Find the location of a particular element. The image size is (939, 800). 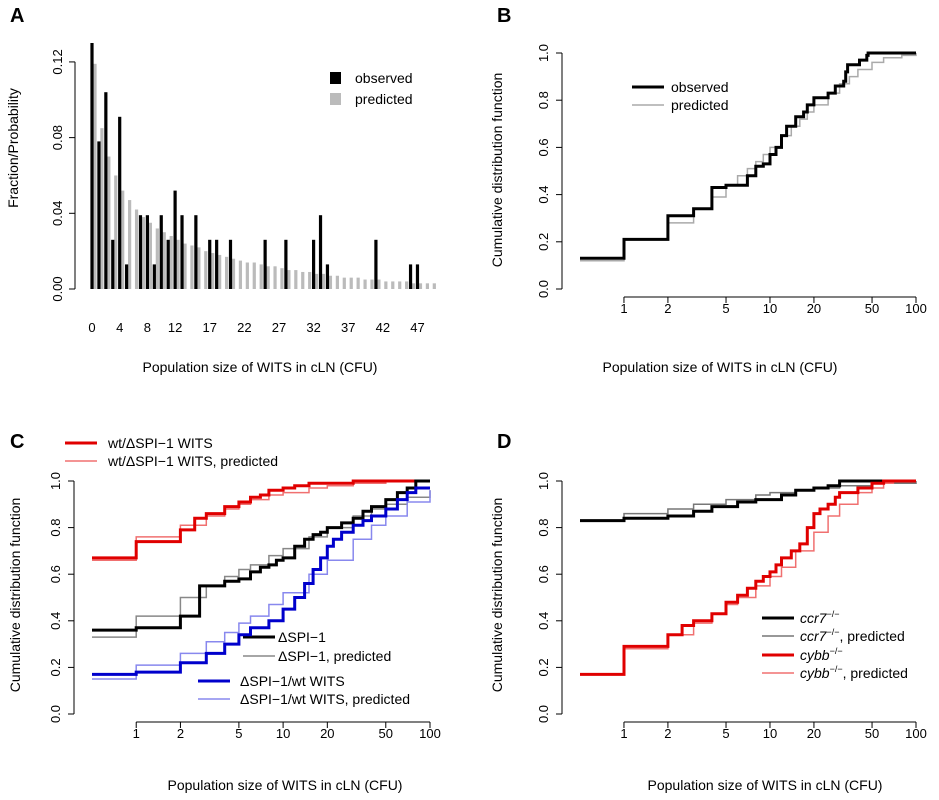

panel-d-ylabel: Cumulative distribution function is located at coordinates (497, 595).